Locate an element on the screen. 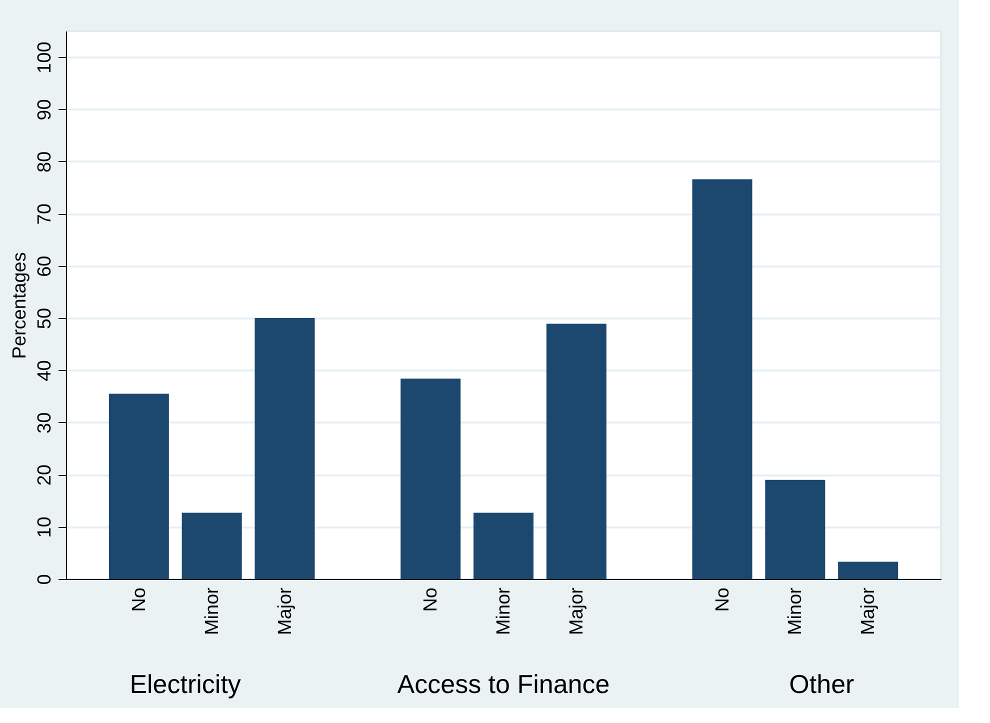 This screenshot has width=990, height=723. y-tick-label: 30 is located at coordinates (45, 423).